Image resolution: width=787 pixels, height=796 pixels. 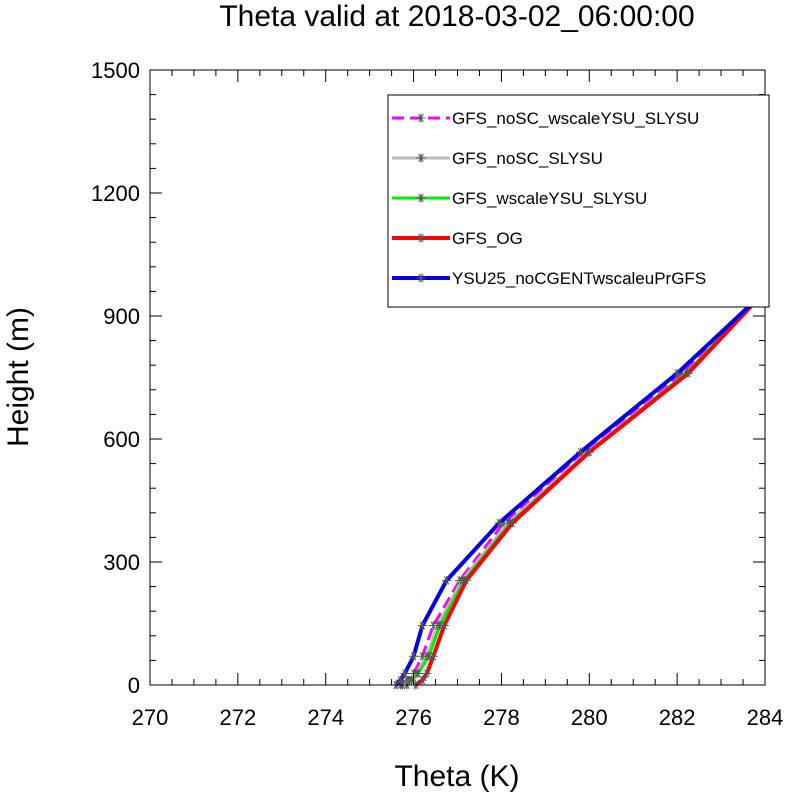 I want to click on x-tick-label: 280, so click(x=589, y=717).